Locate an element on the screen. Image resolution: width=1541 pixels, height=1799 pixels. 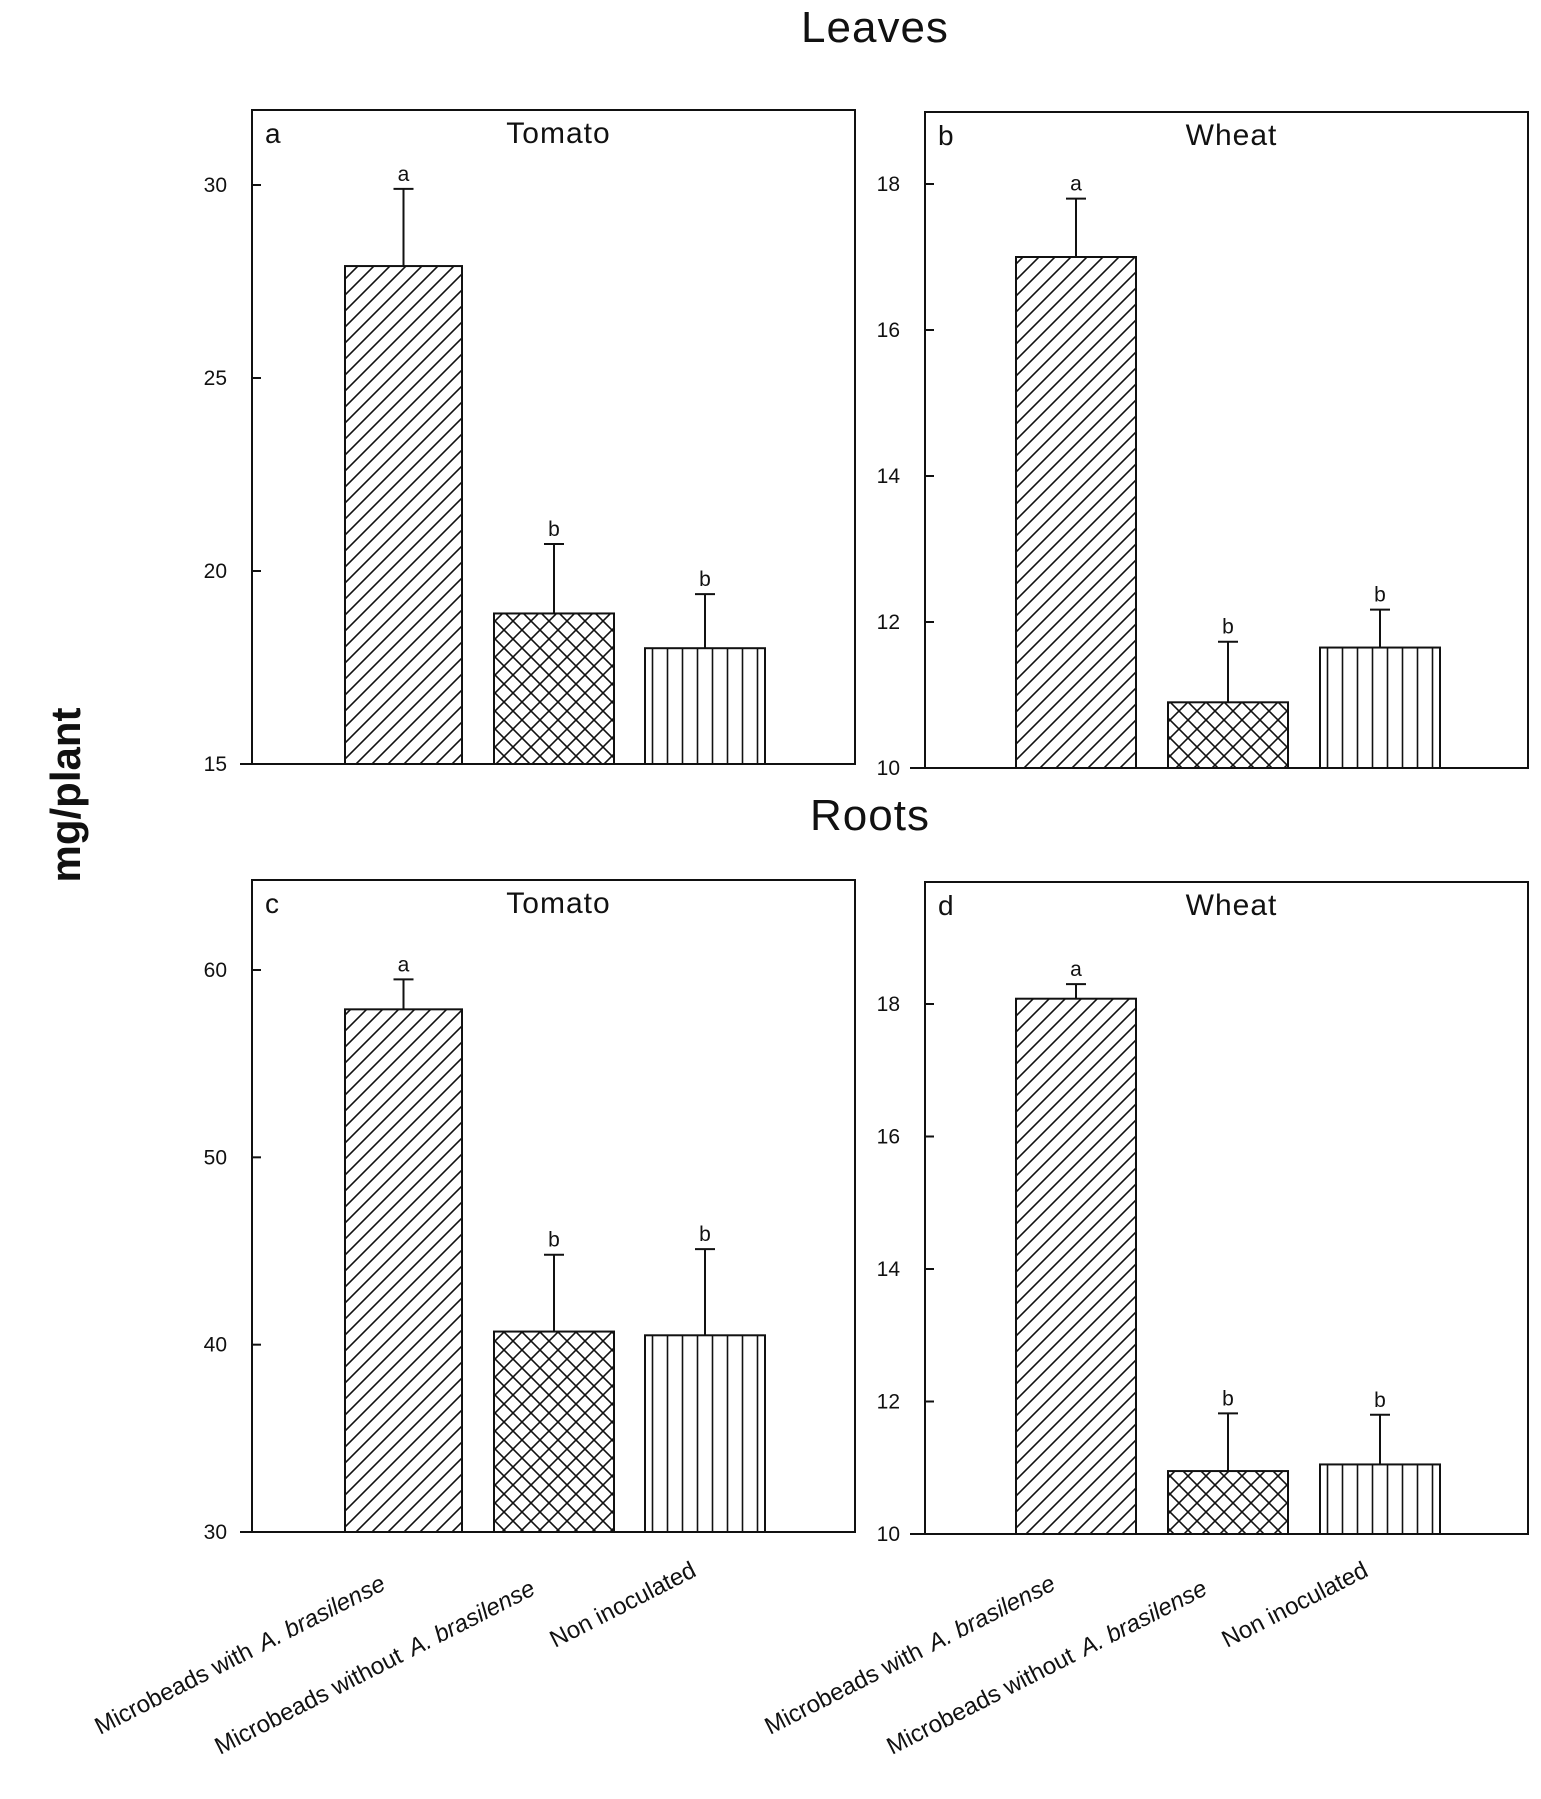
panel-letter: d is located at coordinates (946, 905).